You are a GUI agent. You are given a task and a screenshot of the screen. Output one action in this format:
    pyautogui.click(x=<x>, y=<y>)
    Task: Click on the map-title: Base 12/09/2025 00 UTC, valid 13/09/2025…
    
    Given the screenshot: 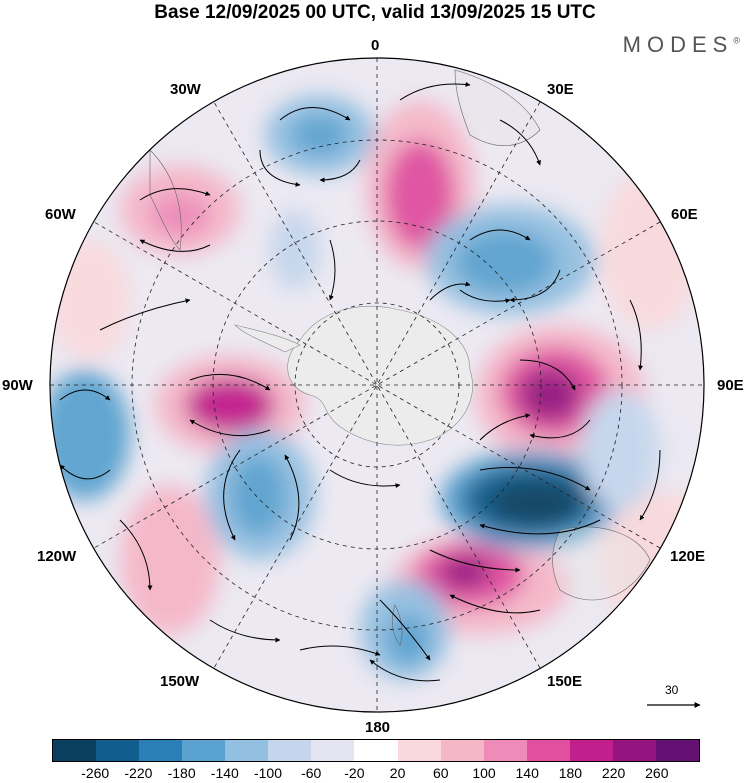 What is the action you would take?
    pyautogui.click(x=375, y=12)
    